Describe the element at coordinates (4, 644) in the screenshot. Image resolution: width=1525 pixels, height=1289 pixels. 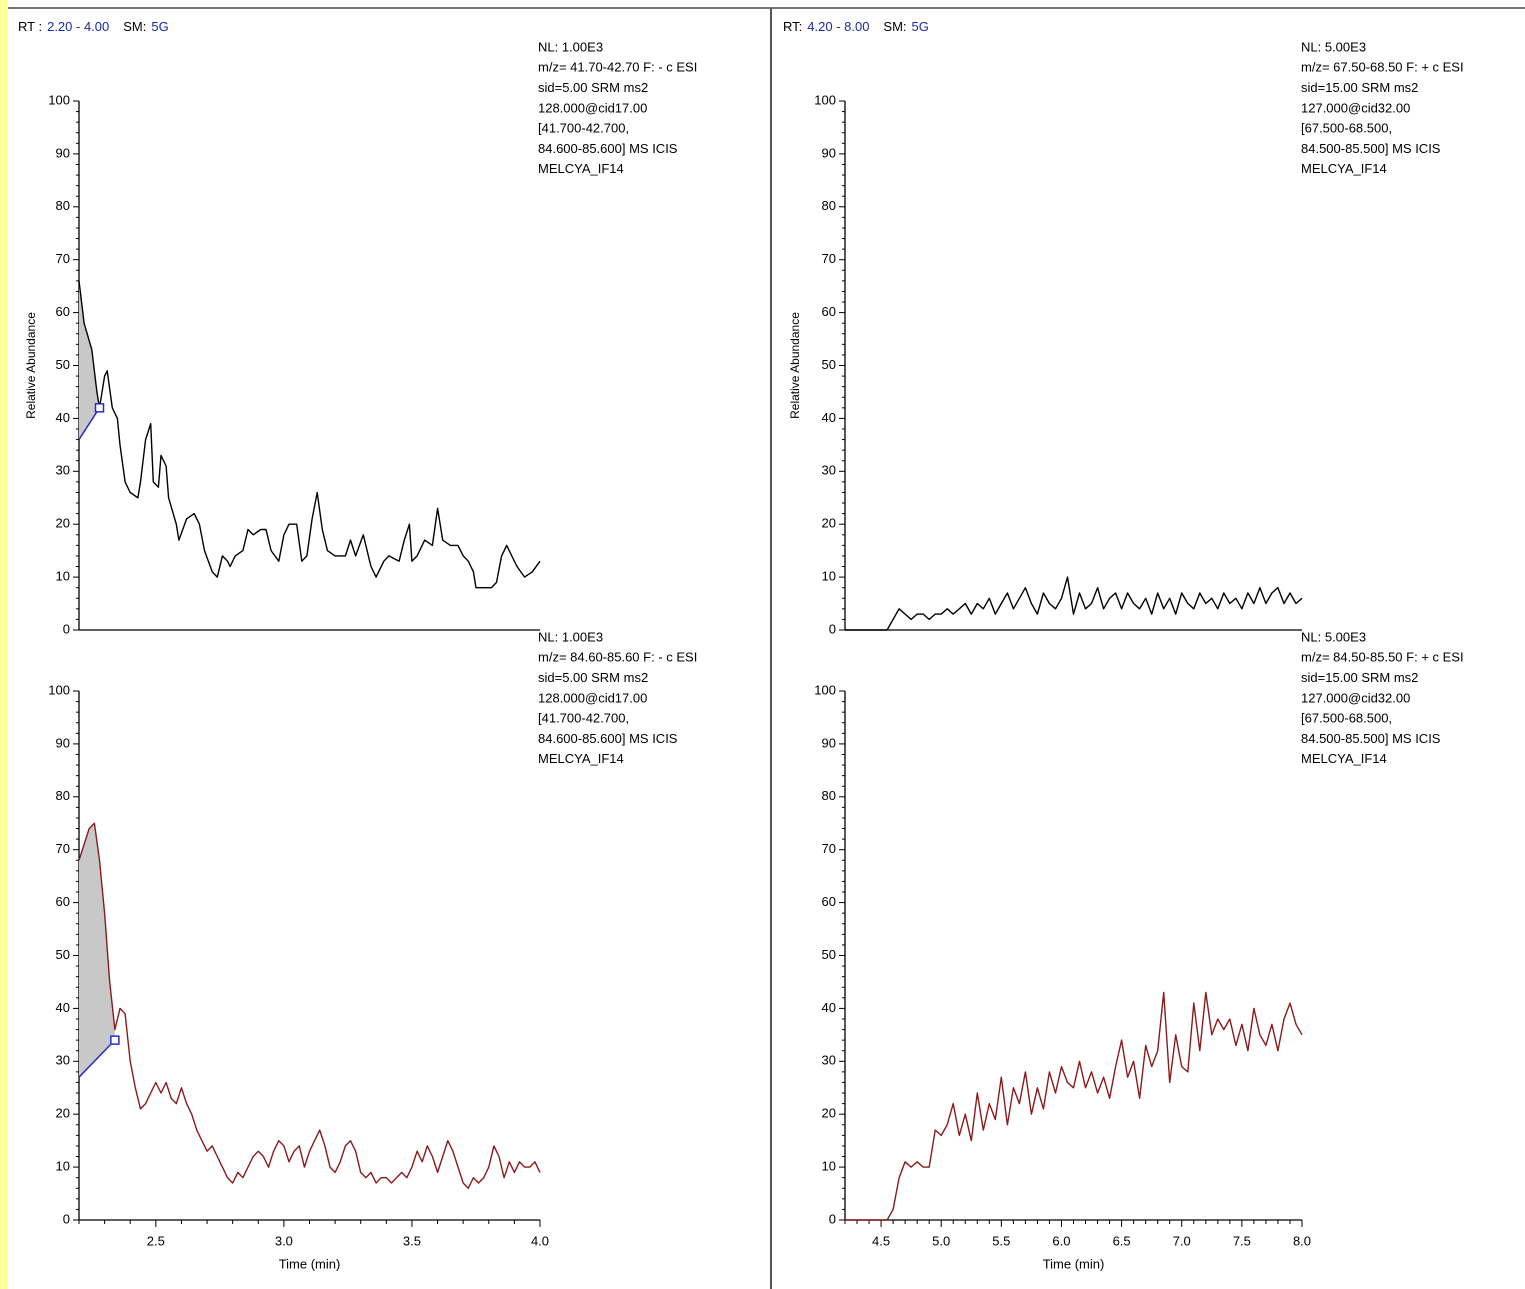
I see `left-strip` at that location.